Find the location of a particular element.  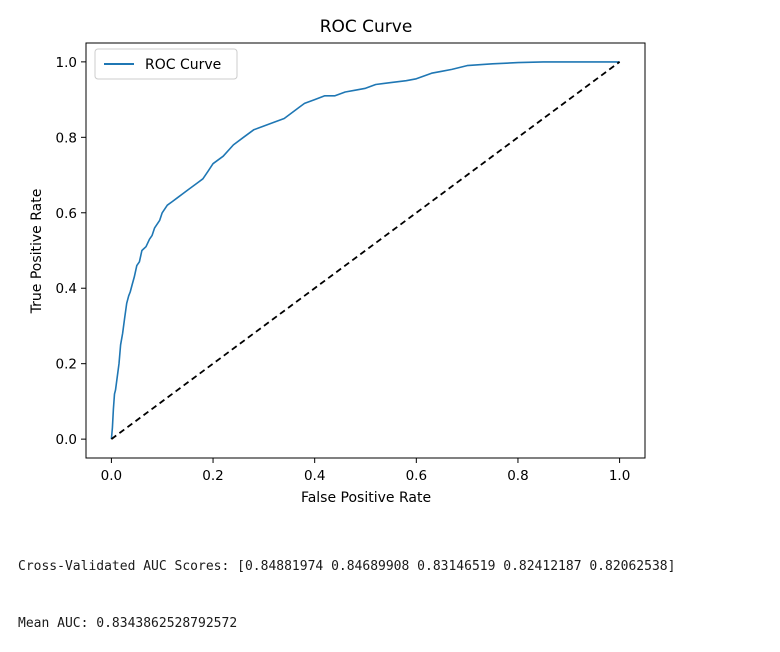

mean-auc-text: Mean AUC: 0.8343862528792572 is located at coordinates (128, 623).